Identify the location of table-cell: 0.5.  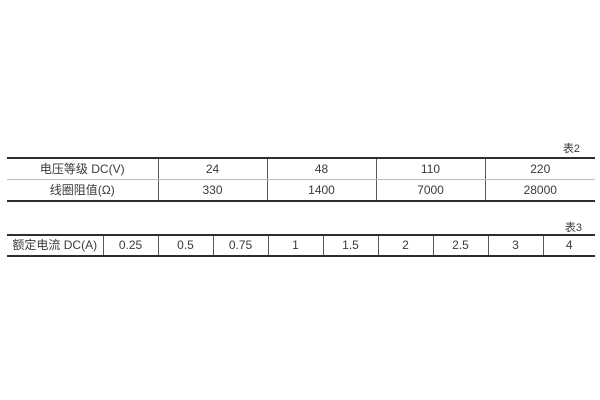
(185, 245).